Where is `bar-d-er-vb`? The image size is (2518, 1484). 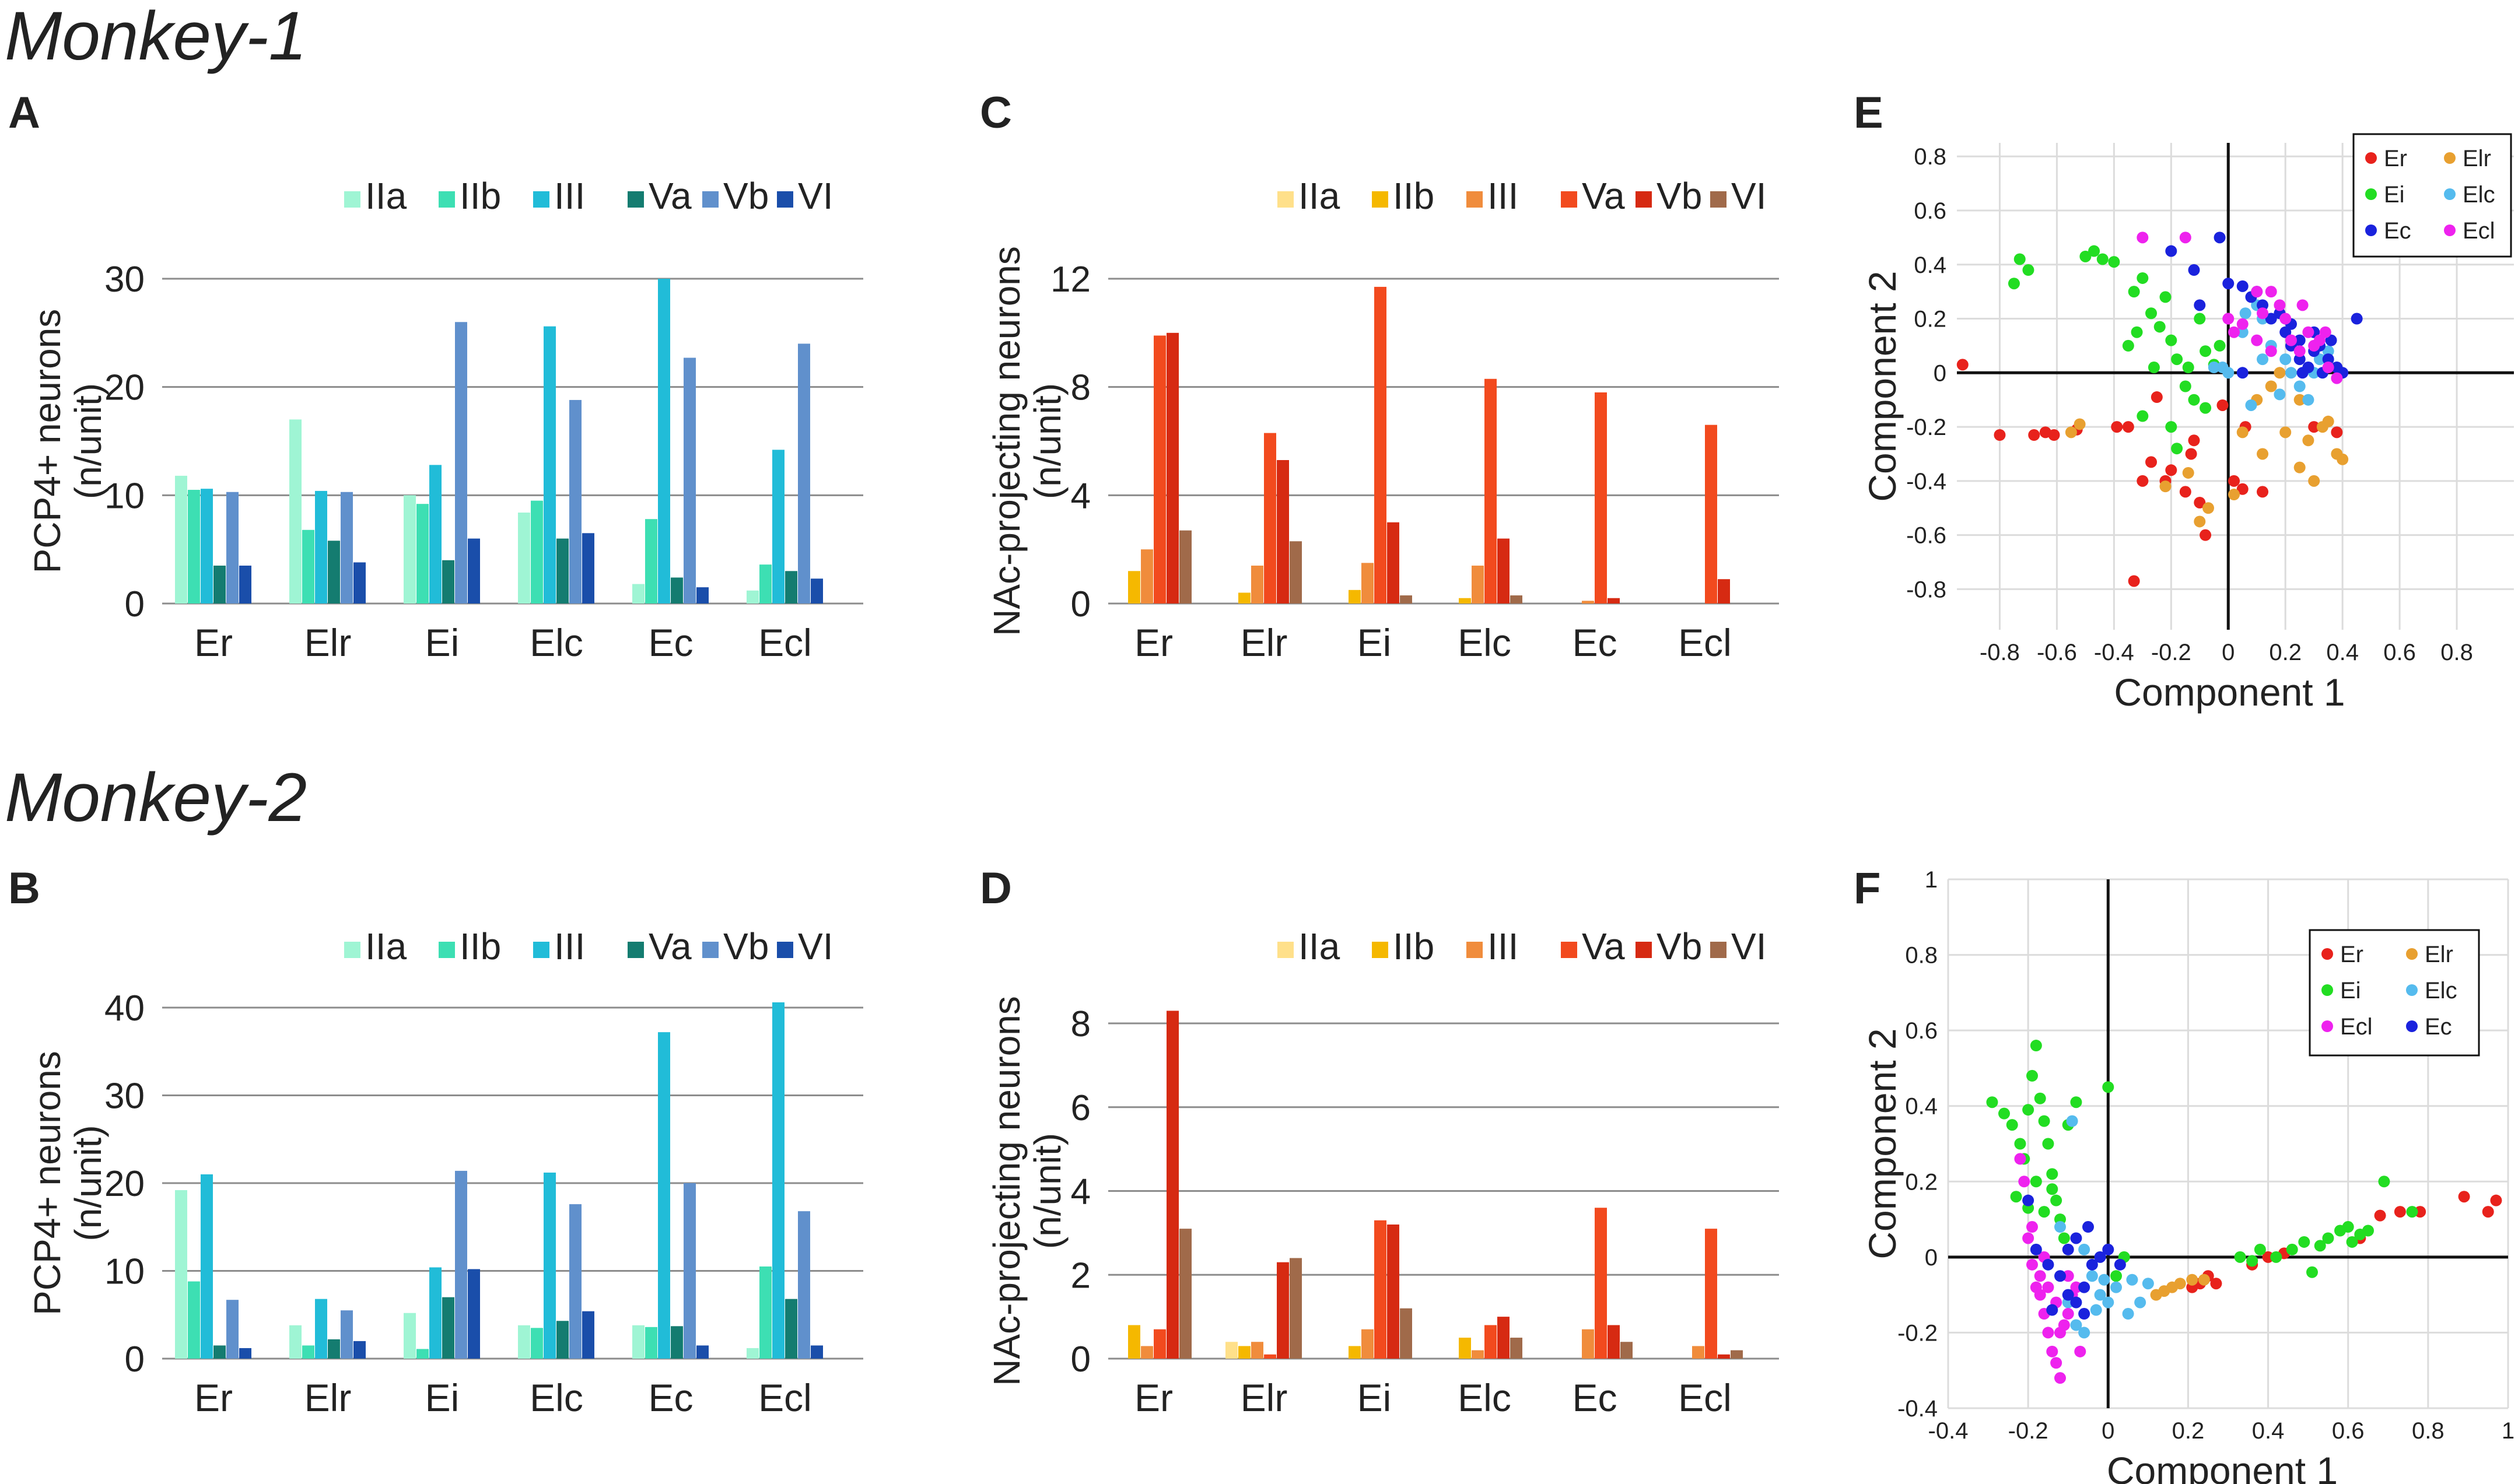 bar-d-er-vb is located at coordinates (1173, 1185).